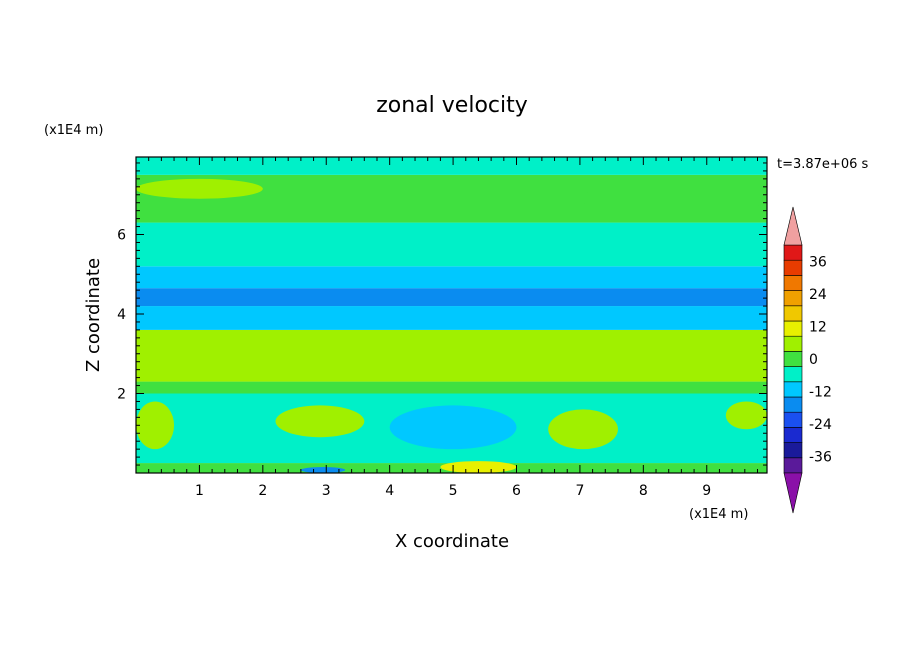  Describe the element at coordinates (121, 315) in the screenshot. I see `y-tick-label: 4` at that location.